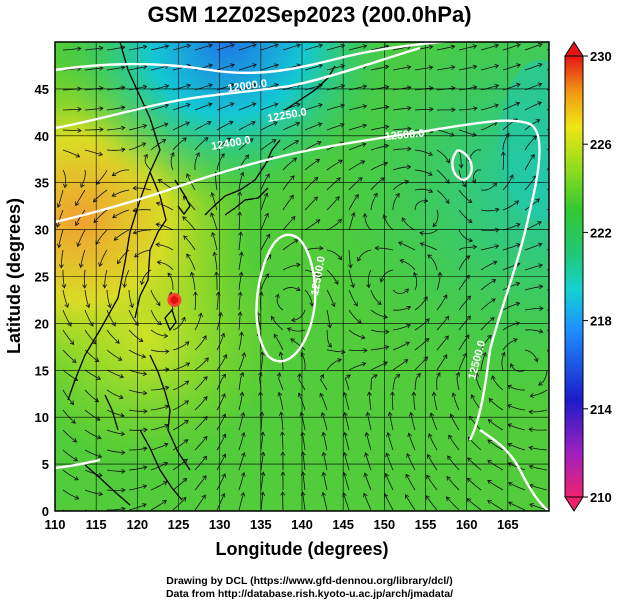  Describe the element at coordinates (137, 524) in the screenshot. I see `x-tick-120: 120` at that location.